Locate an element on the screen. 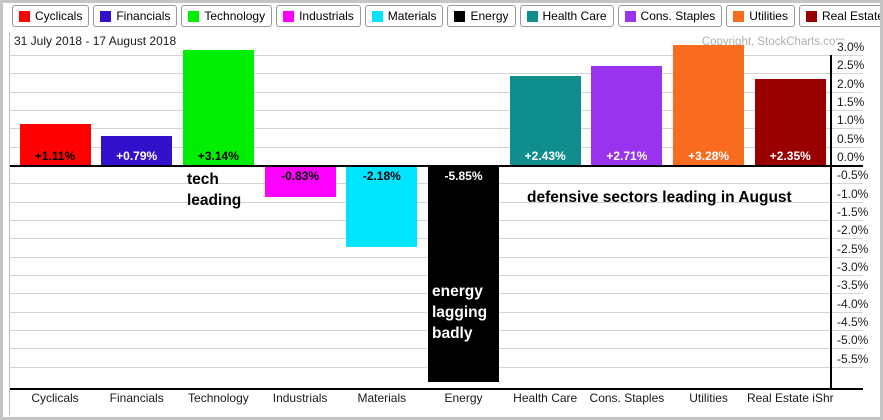  bar-financials: +0.79% is located at coordinates (137, 150).